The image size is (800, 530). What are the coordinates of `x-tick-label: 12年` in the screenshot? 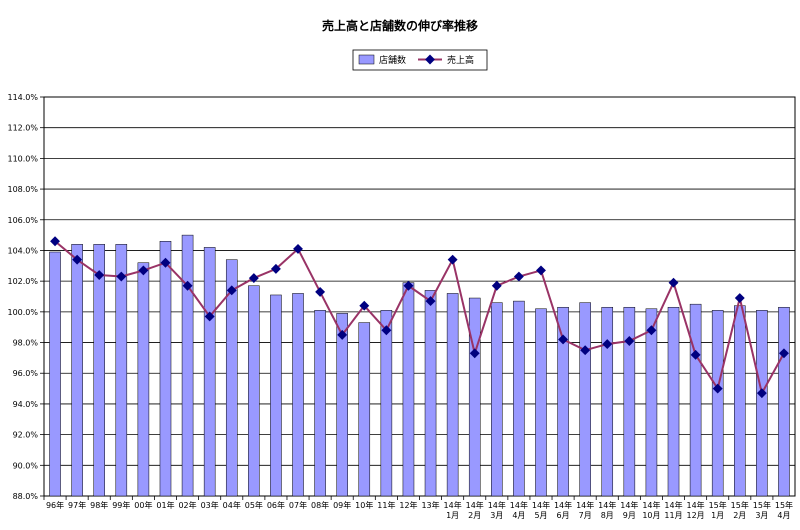 It's located at (408, 505).